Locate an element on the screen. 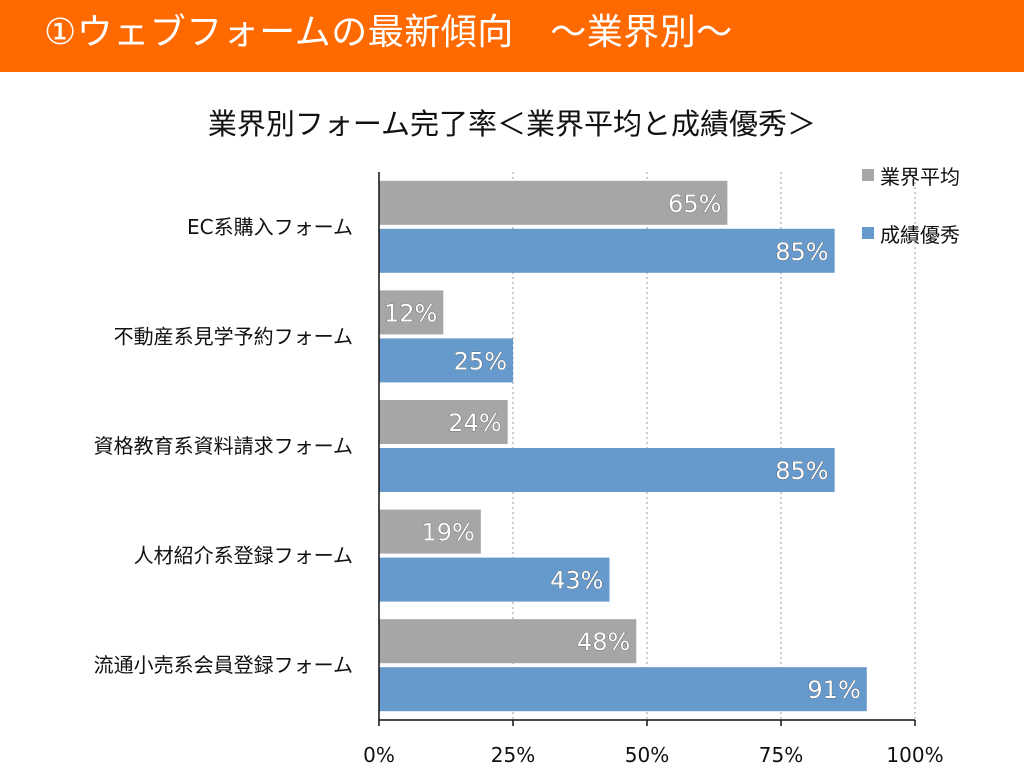 The image size is (1024, 768). x-tick-label: 25% is located at coordinates (513, 755).